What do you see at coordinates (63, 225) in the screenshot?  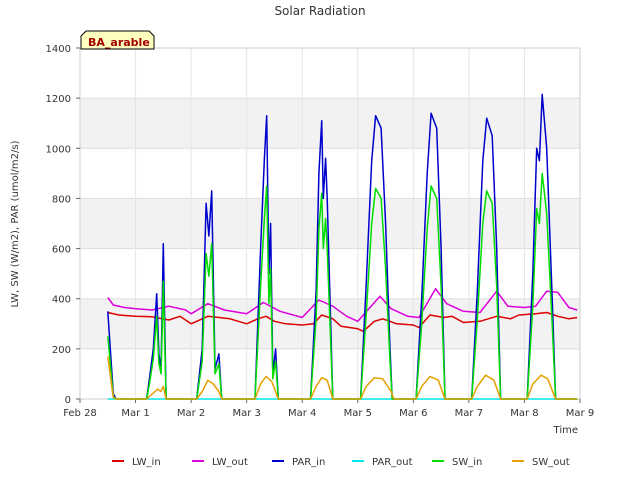 I see `y-axis-ticks: 0 200 400 600 800 1000 1200 1400` at bounding box center [63, 225].